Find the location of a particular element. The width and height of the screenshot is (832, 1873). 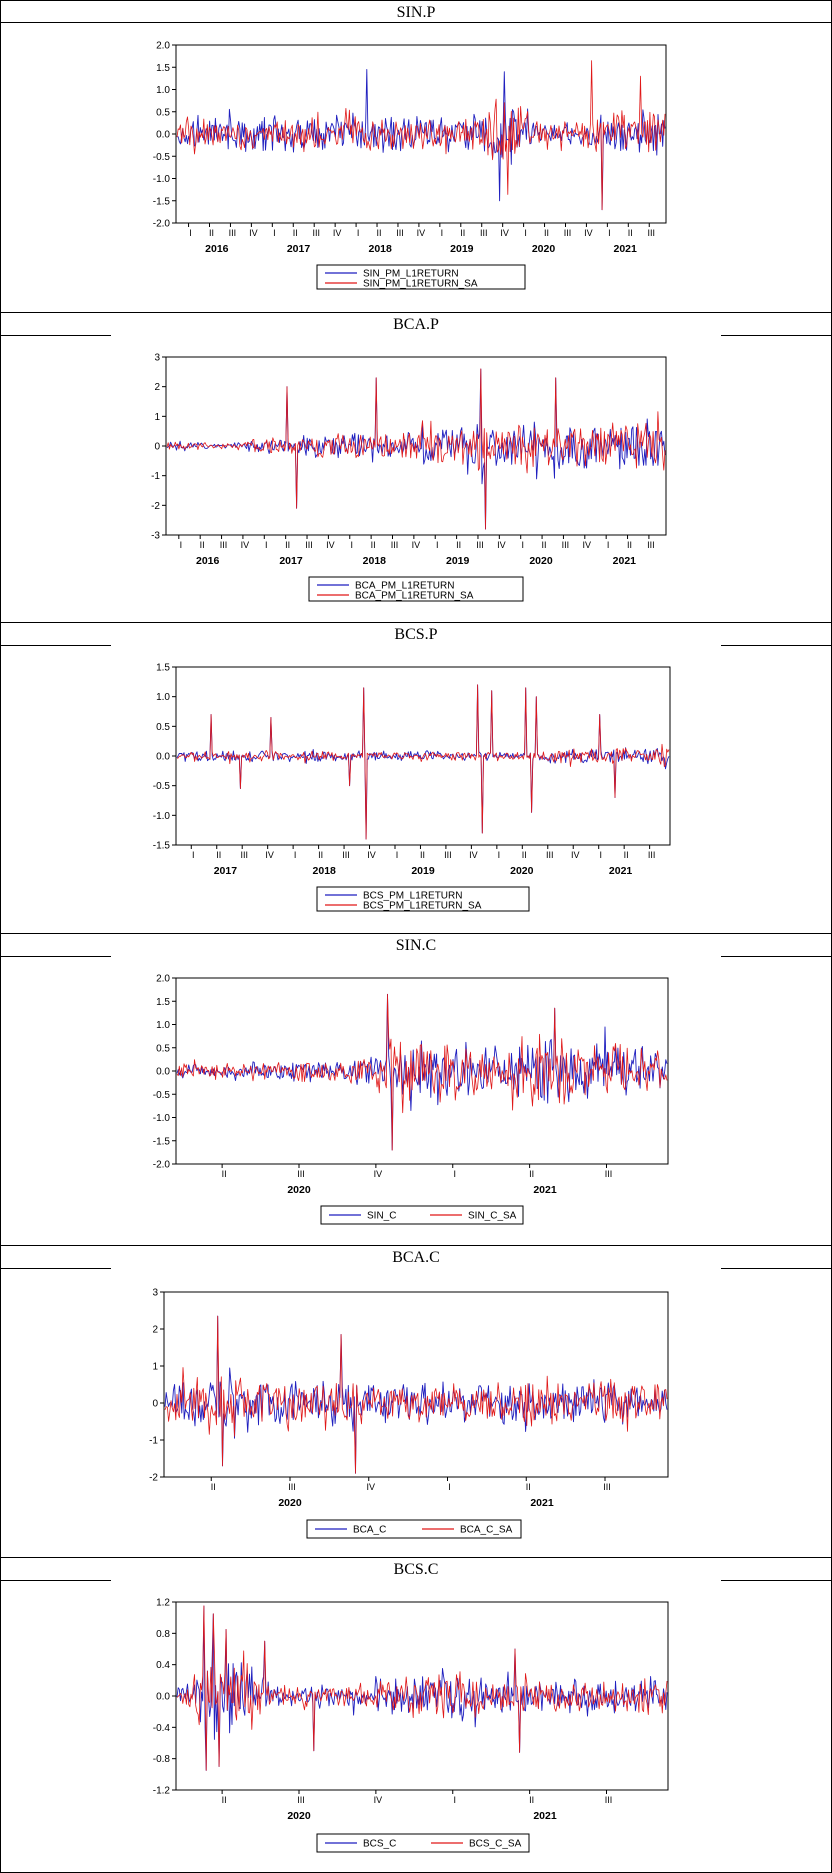

y-tick-label: 0.5 is located at coordinates (163, 112).